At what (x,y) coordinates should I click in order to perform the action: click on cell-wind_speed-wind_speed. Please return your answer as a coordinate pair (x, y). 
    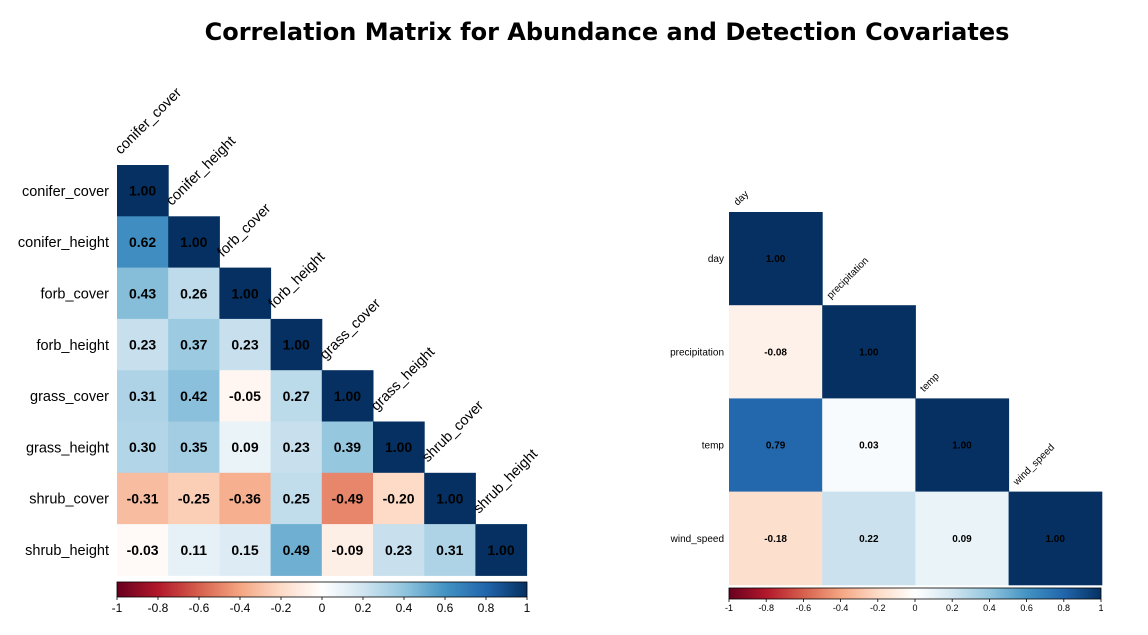
    Looking at the image, I should click on (1055, 538).